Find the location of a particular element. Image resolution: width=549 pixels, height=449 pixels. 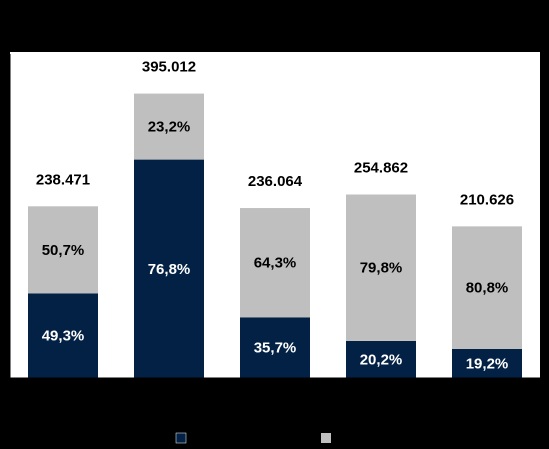

segment-label: 76,8% is located at coordinates (169, 269).